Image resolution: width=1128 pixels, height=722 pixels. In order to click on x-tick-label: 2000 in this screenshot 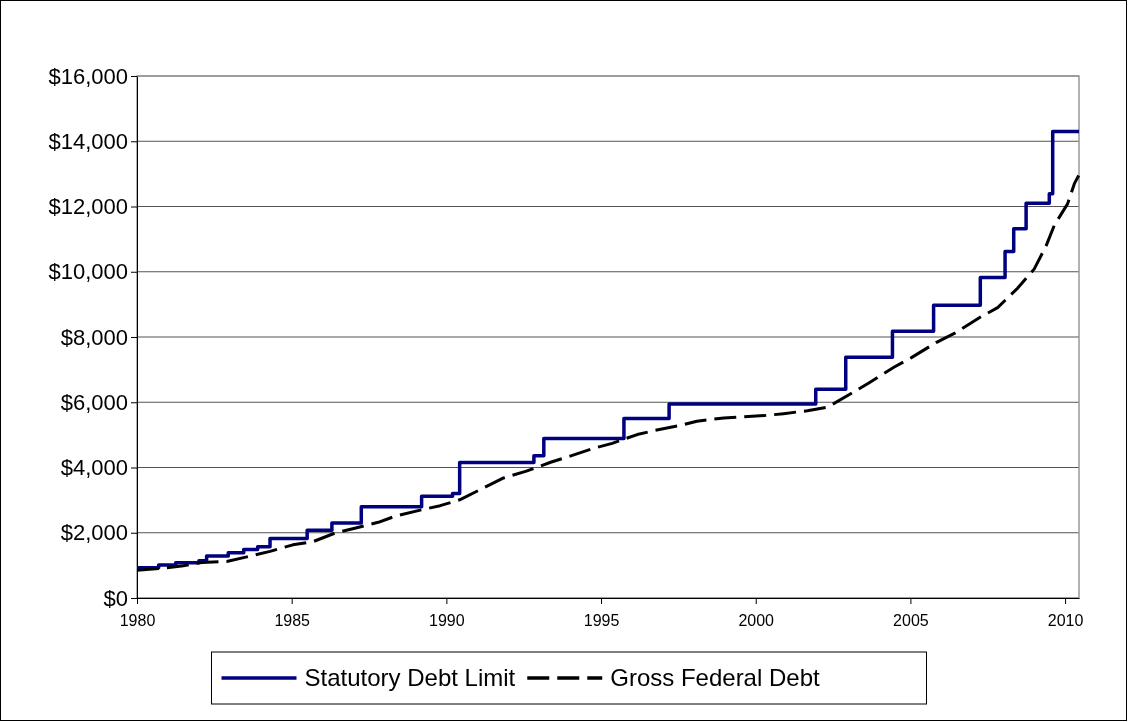, I will do `click(756, 621)`.